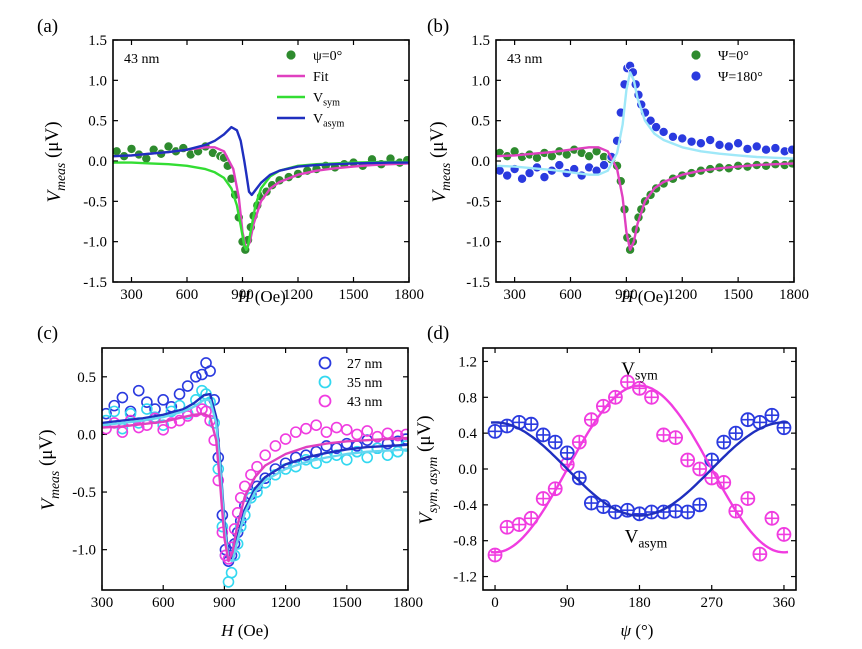 The width and height of the screenshot is (862, 649). What do you see at coordinates (652, 542) in the screenshot?
I see `curve-label-sub: asym` at bounding box center [652, 542].